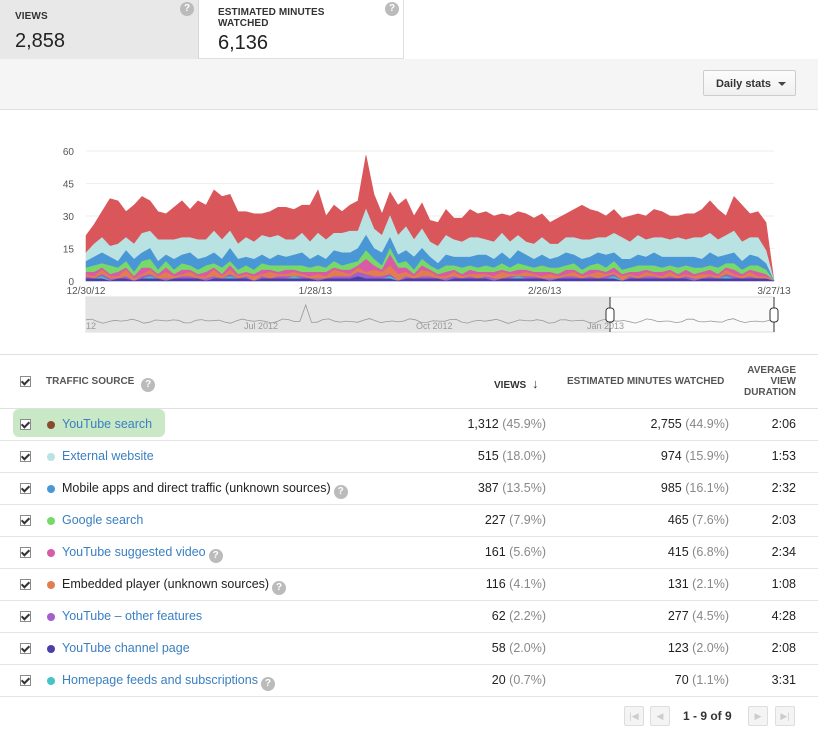  Describe the element at coordinates (69, 250) in the screenshot. I see `y-tick-label: 15` at that location.